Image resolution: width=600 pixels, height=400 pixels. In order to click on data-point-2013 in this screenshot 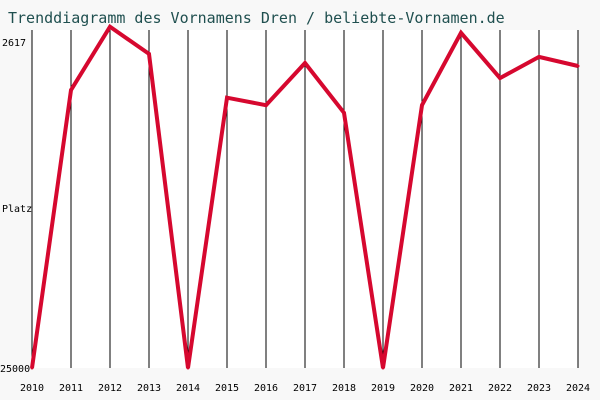, I will do `click(149, 54)`.